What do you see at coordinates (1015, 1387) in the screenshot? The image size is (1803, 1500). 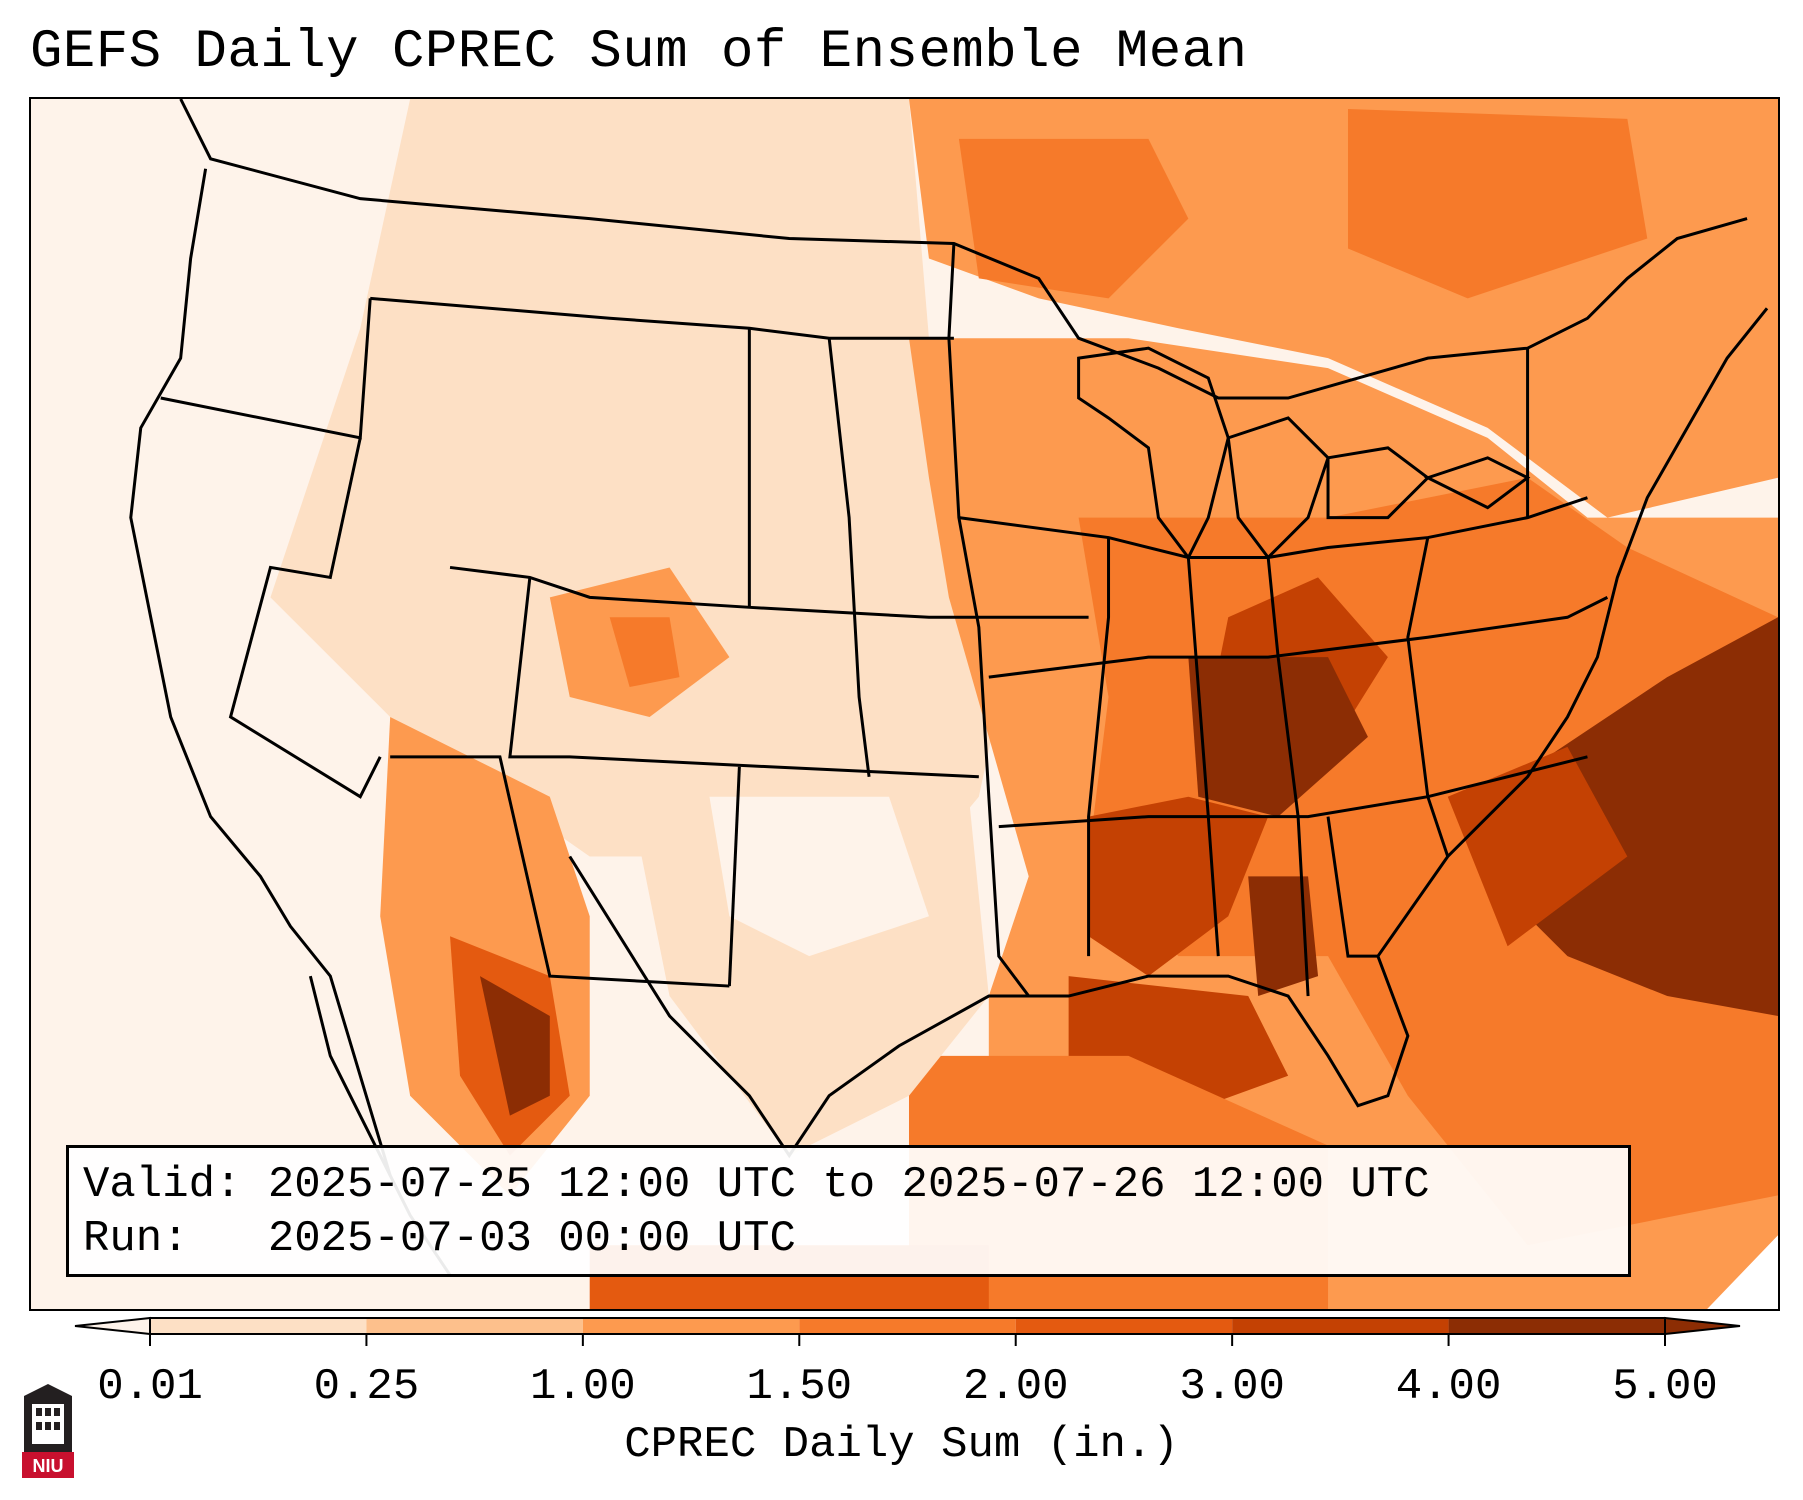 I see `colorbar-tick-label: 2.00` at bounding box center [1015, 1387].